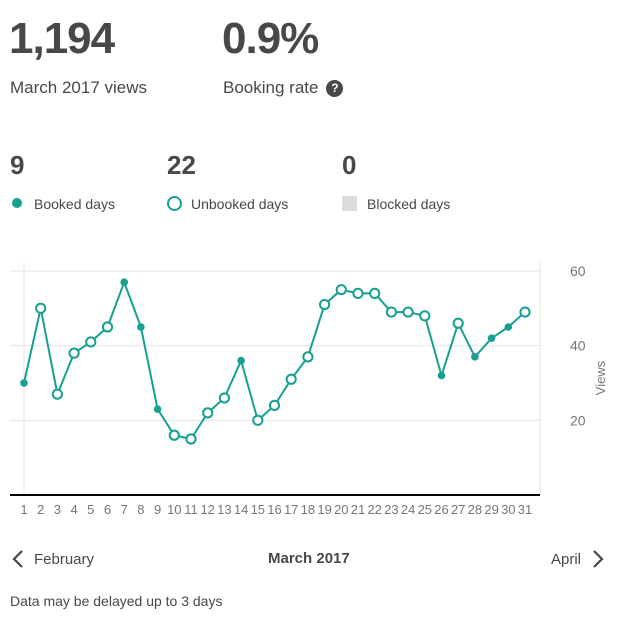 Image resolution: width=624 pixels, height=623 pixels. What do you see at coordinates (349, 203) in the screenshot?
I see `blocked-square-icon` at bounding box center [349, 203].